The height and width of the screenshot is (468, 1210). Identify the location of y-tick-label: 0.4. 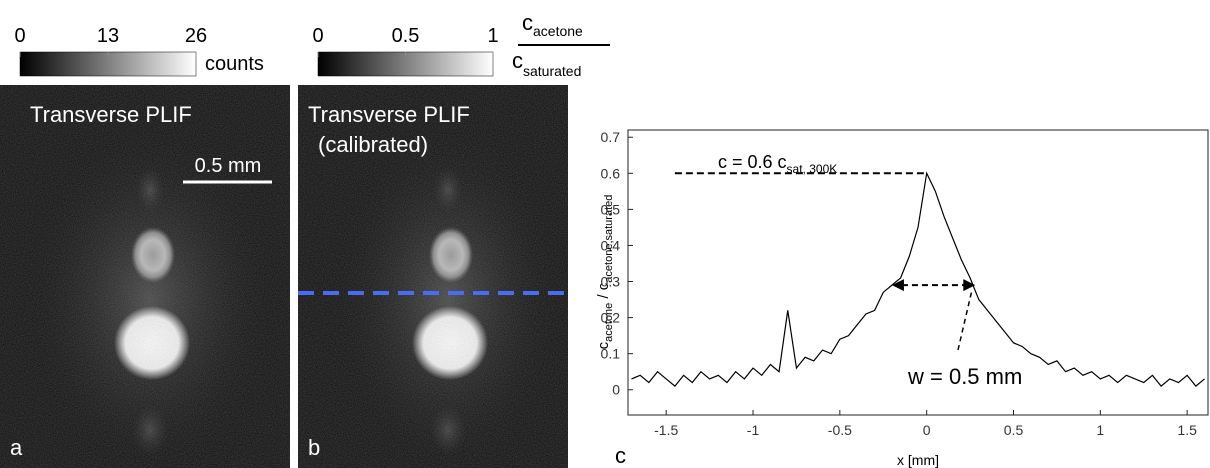
(611, 245).